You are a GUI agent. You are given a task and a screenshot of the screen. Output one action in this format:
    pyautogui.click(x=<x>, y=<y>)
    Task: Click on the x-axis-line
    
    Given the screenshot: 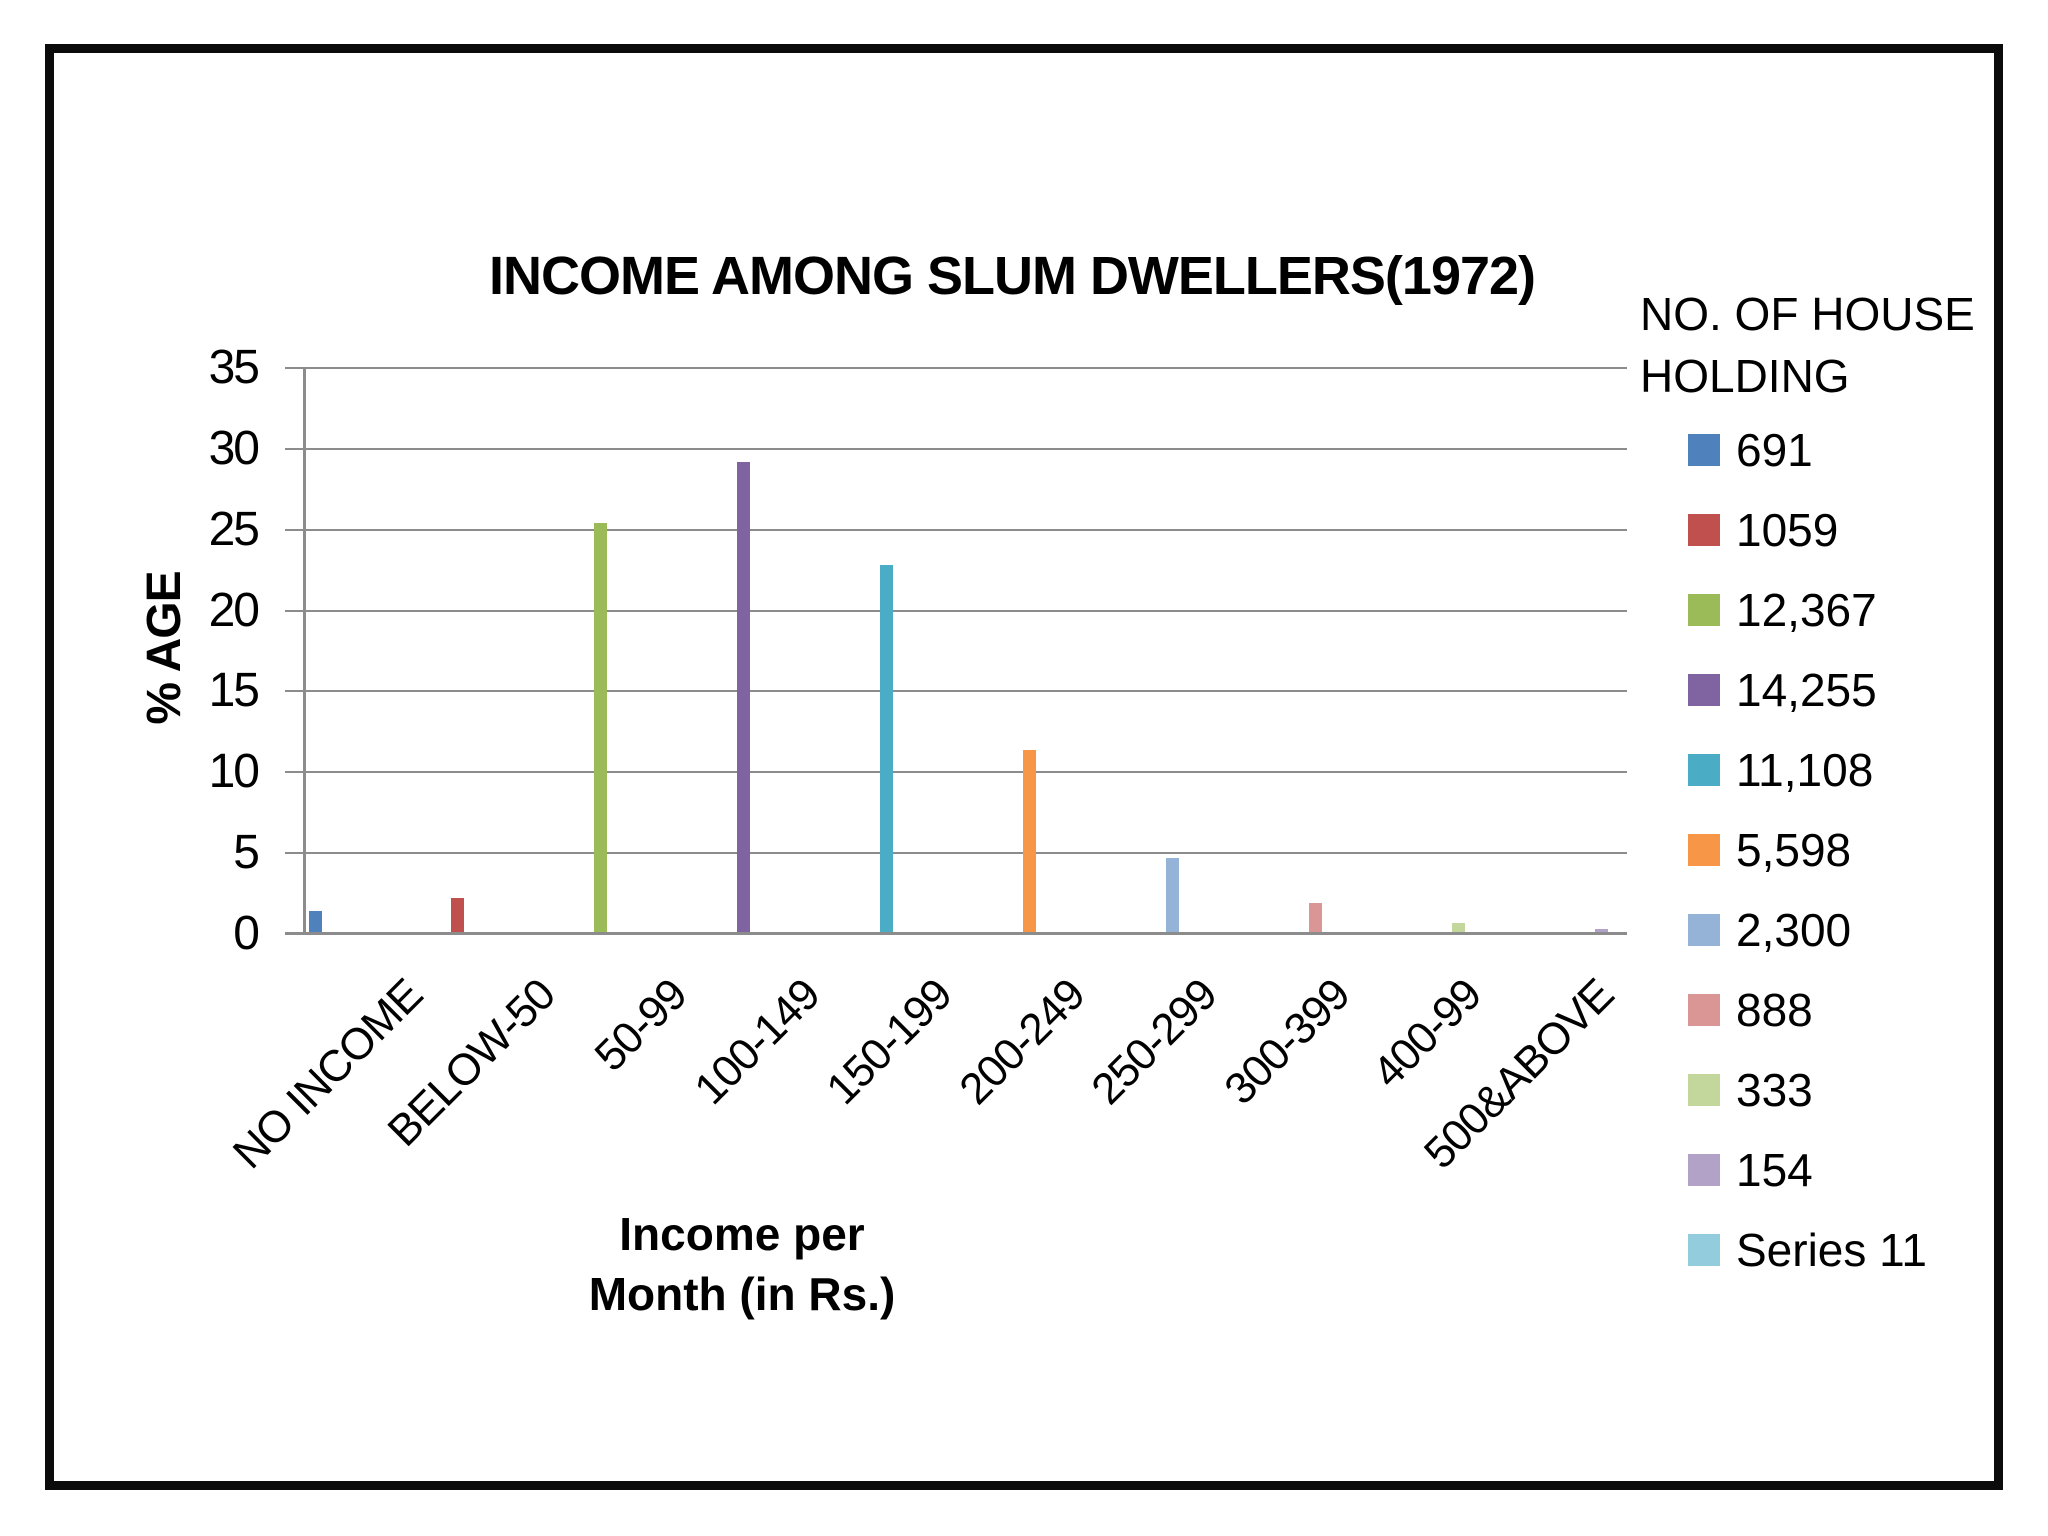 What is the action you would take?
    pyautogui.click(x=956, y=933)
    